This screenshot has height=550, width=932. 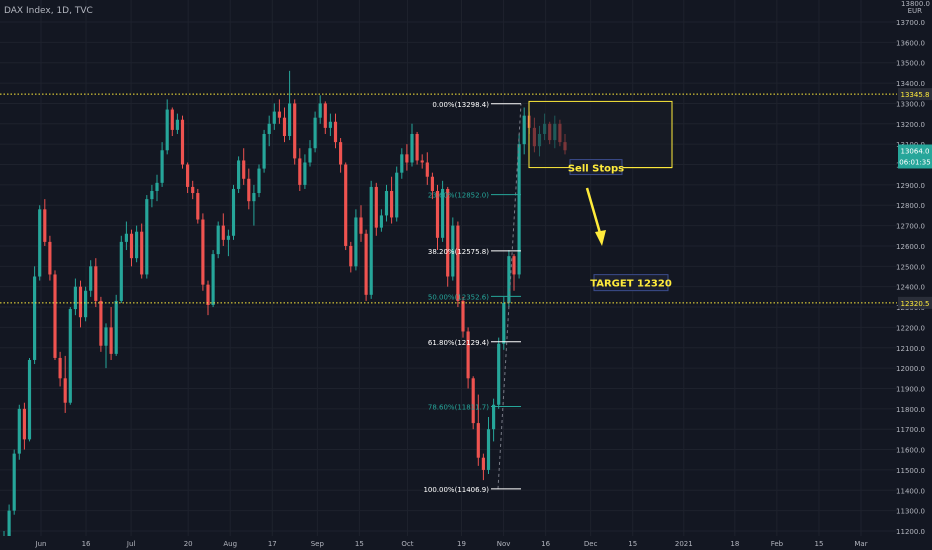 What do you see at coordinates (910, 532) in the screenshot?
I see `price-tick-label: 11200.0` at bounding box center [910, 532].